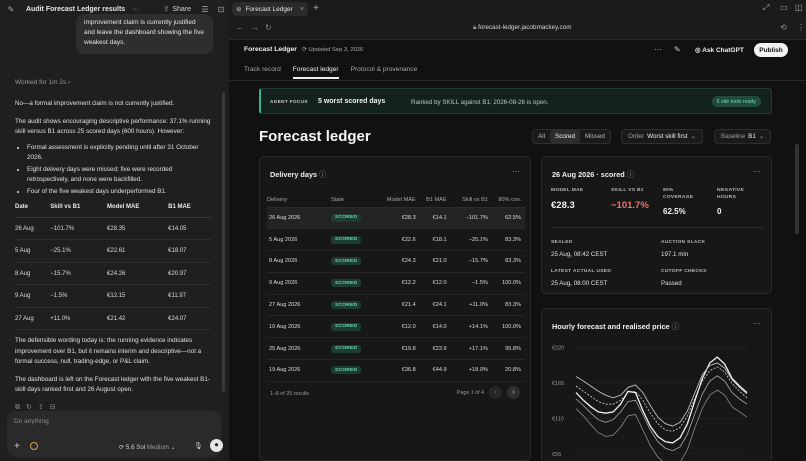  Describe the element at coordinates (771, 50) in the screenshot. I see `publish-button: Publish` at that location.